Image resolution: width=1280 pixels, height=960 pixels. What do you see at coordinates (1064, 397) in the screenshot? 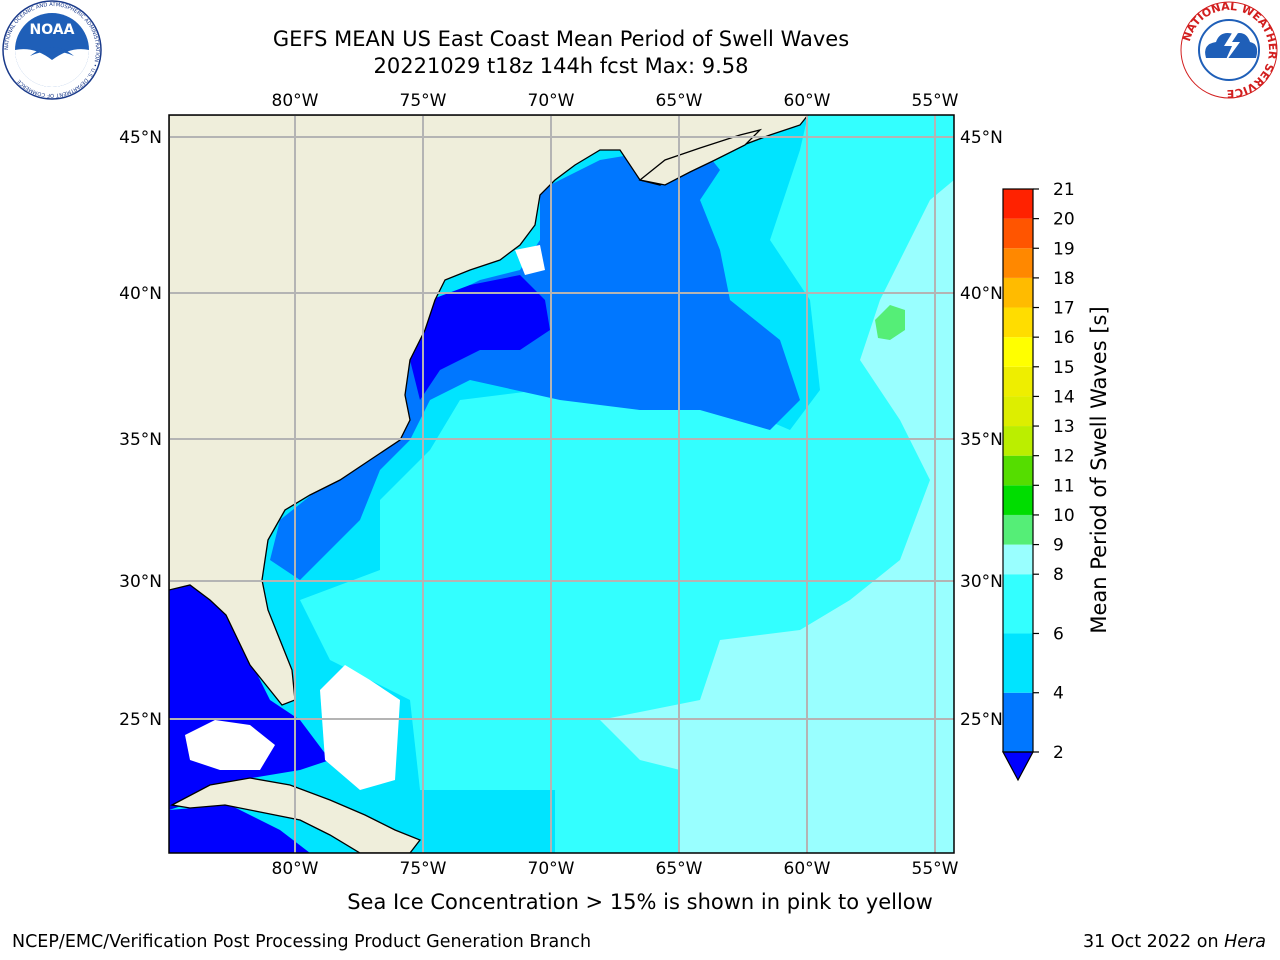
I see `colorbar-tick-label: 14` at bounding box center [1064, 397].